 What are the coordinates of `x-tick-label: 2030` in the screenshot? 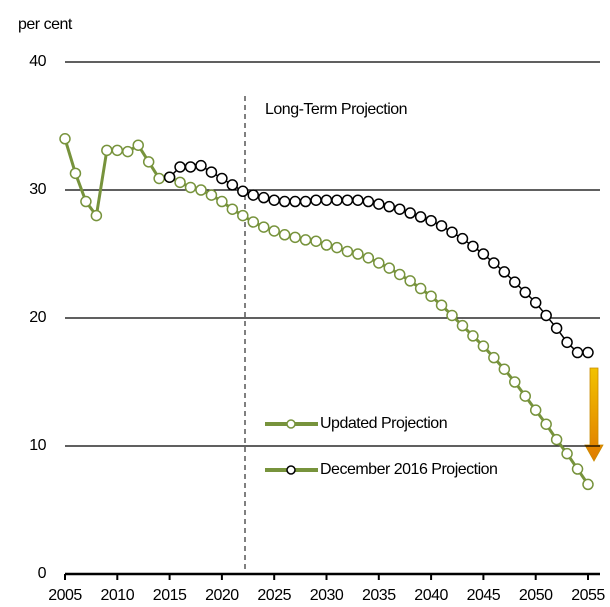 It's located at (327, 595).